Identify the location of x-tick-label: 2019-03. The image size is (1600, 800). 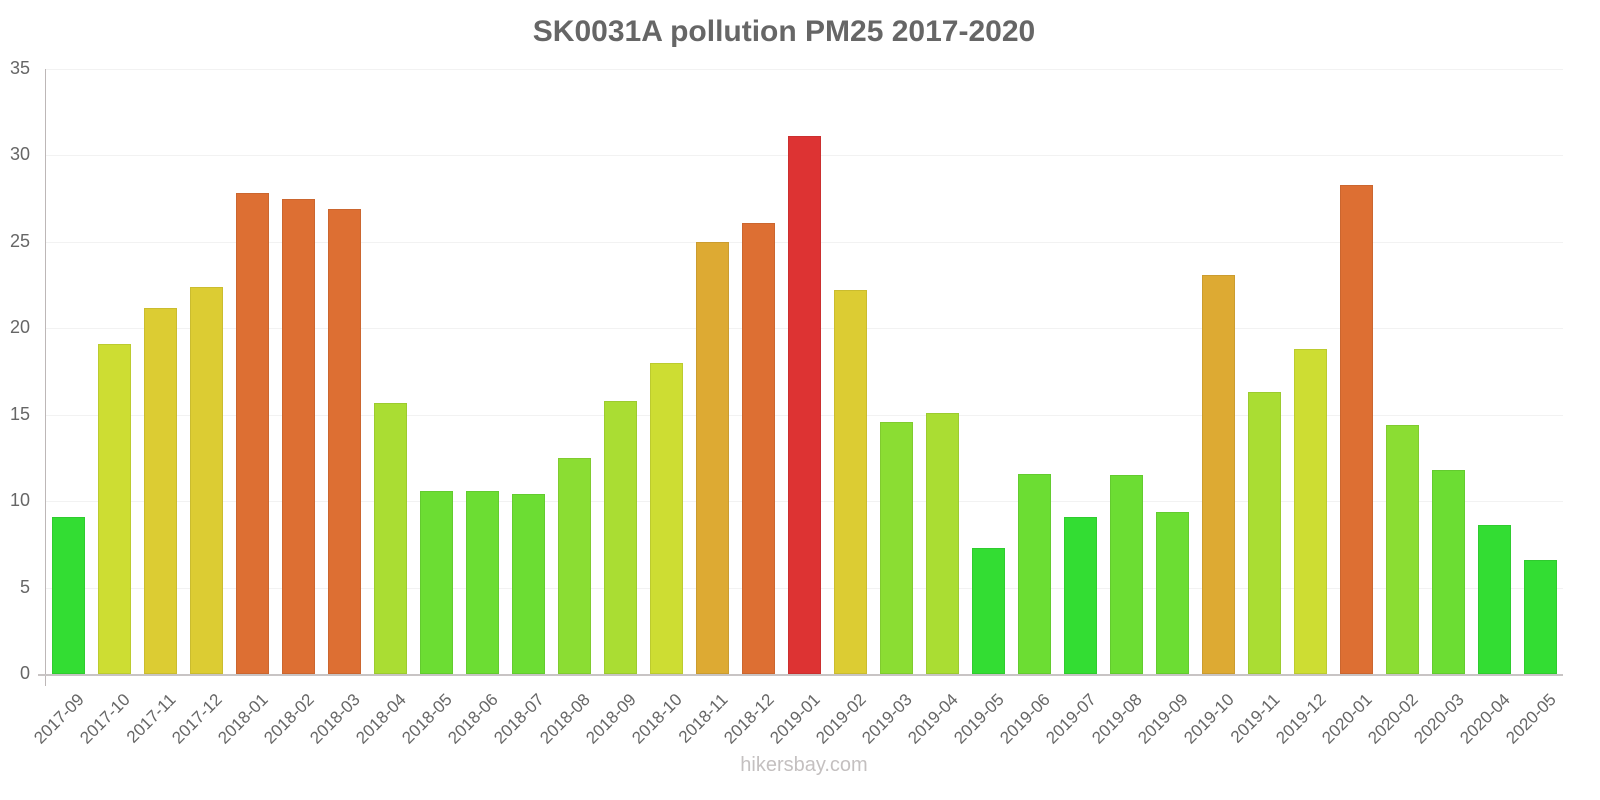
(886, 719).